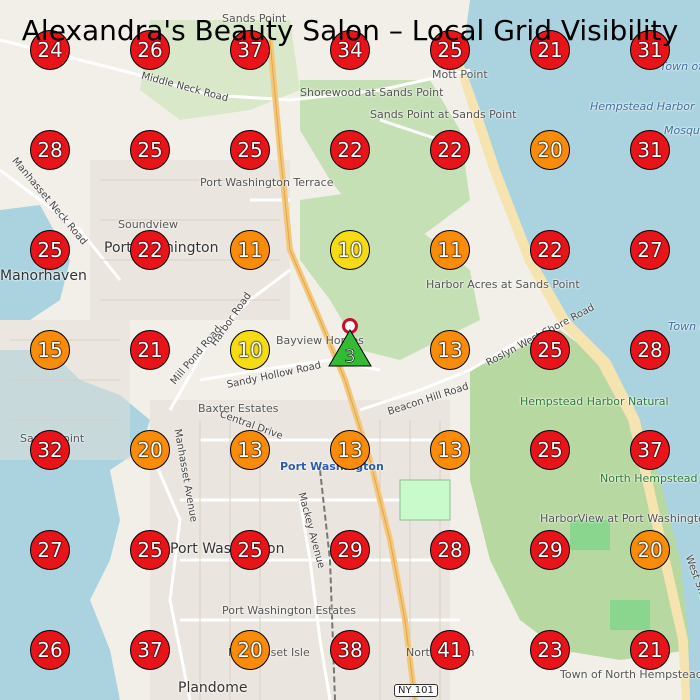 The width and height of the screenshot is (700, 700). I want to click on place-label: Manorhaven, so click(43, 276).